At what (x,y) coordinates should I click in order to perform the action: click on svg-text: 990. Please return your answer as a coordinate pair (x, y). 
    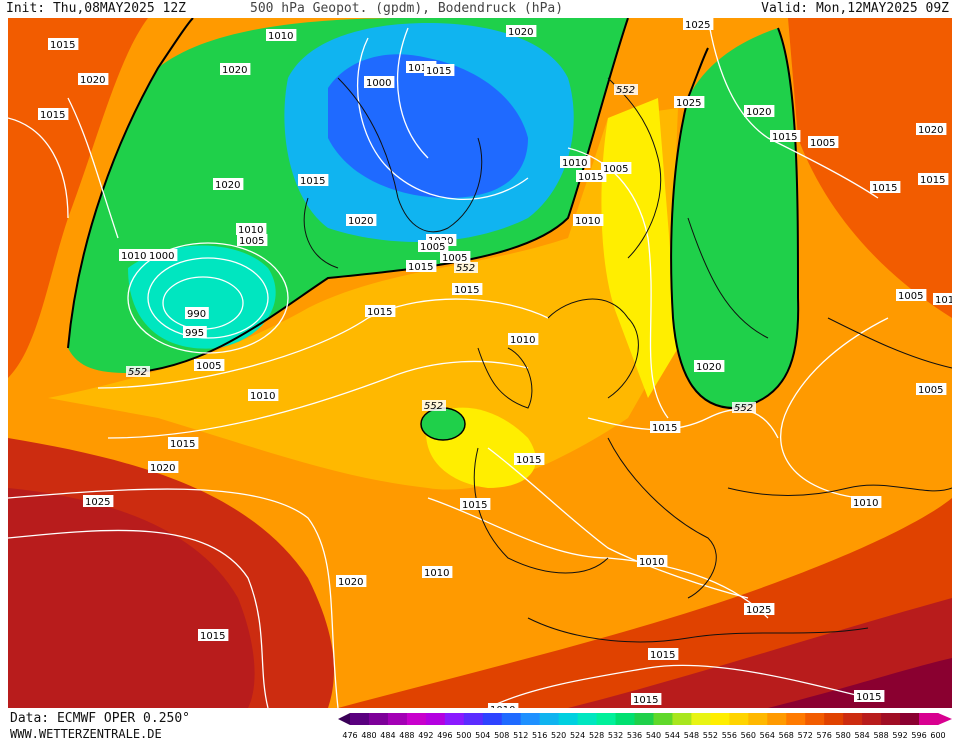
    Looking at the image, I should click on (196, 314).